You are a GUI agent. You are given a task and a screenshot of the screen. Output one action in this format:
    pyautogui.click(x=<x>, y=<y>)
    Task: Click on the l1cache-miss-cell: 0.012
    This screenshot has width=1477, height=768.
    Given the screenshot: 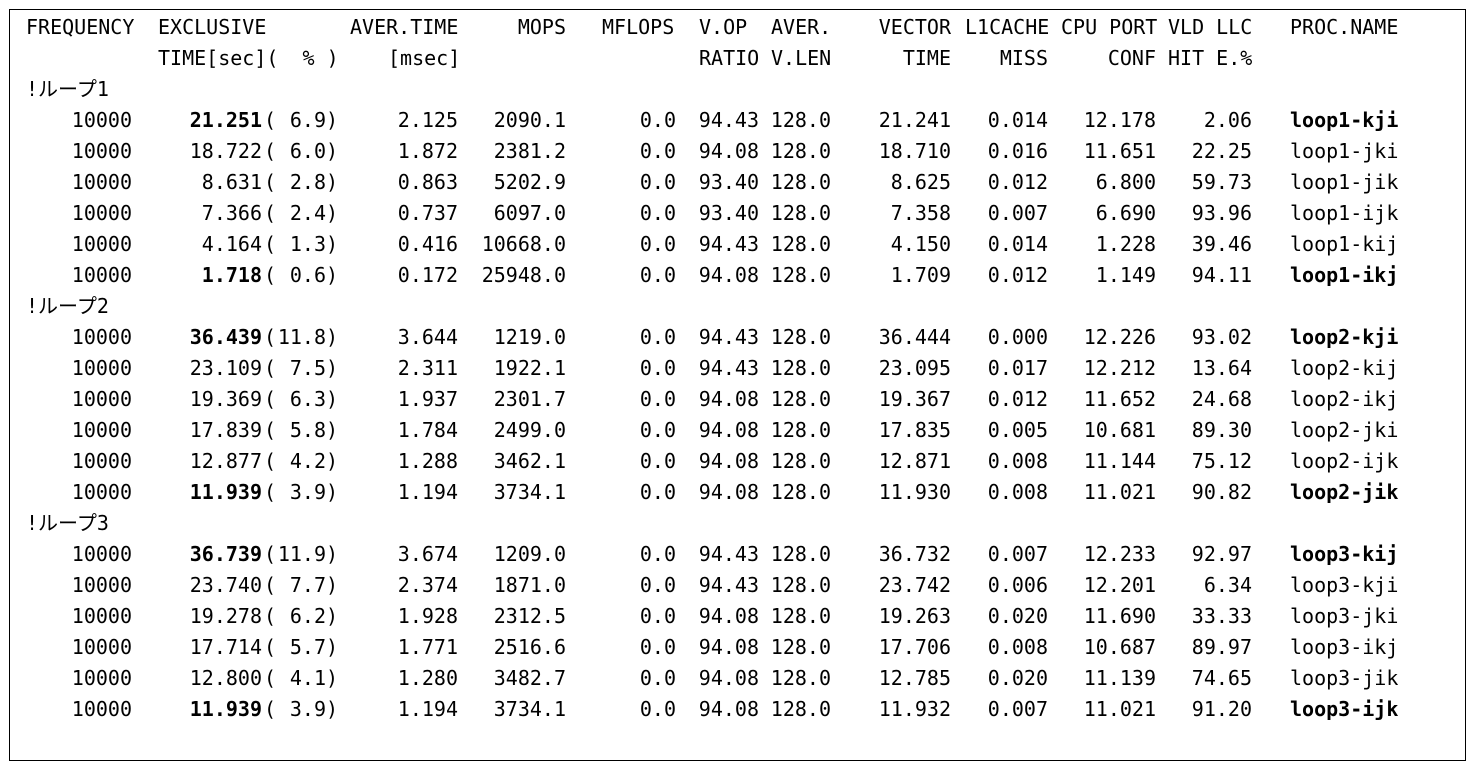 What is the action you would take?
    pyautogui.click(x=1017, y=182)
    